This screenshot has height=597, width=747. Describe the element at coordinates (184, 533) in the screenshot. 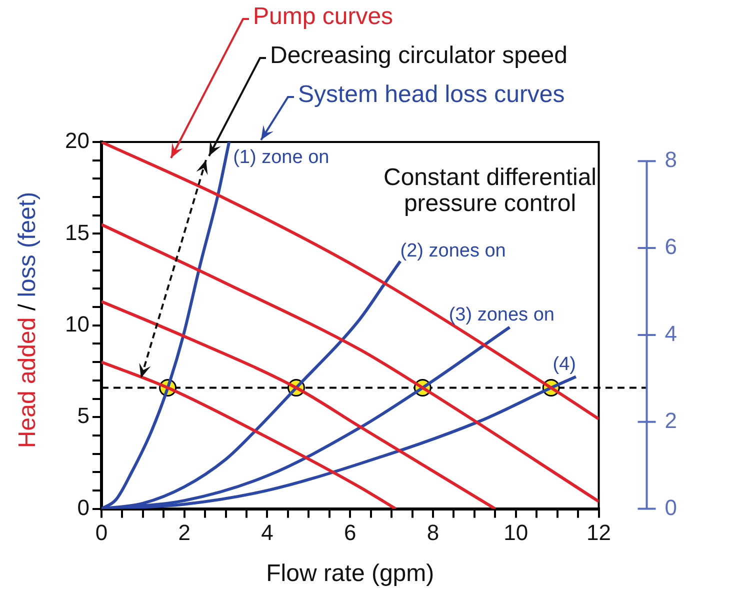

I see `x-tick-label: 2` at that location.